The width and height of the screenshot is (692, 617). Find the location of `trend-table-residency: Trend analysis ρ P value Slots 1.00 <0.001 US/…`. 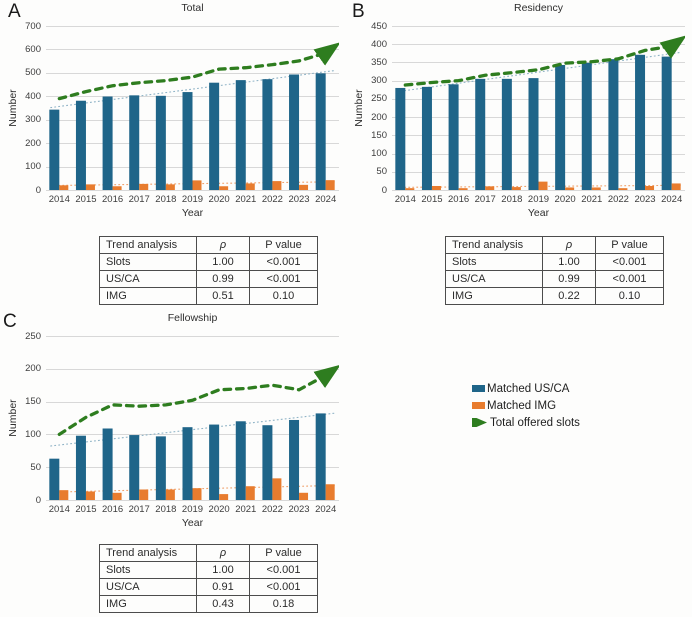

trend-table-residency: Trend analysis ρ P value Slots 1.00 <0.001 US/… is located at coordinates (554, 270).